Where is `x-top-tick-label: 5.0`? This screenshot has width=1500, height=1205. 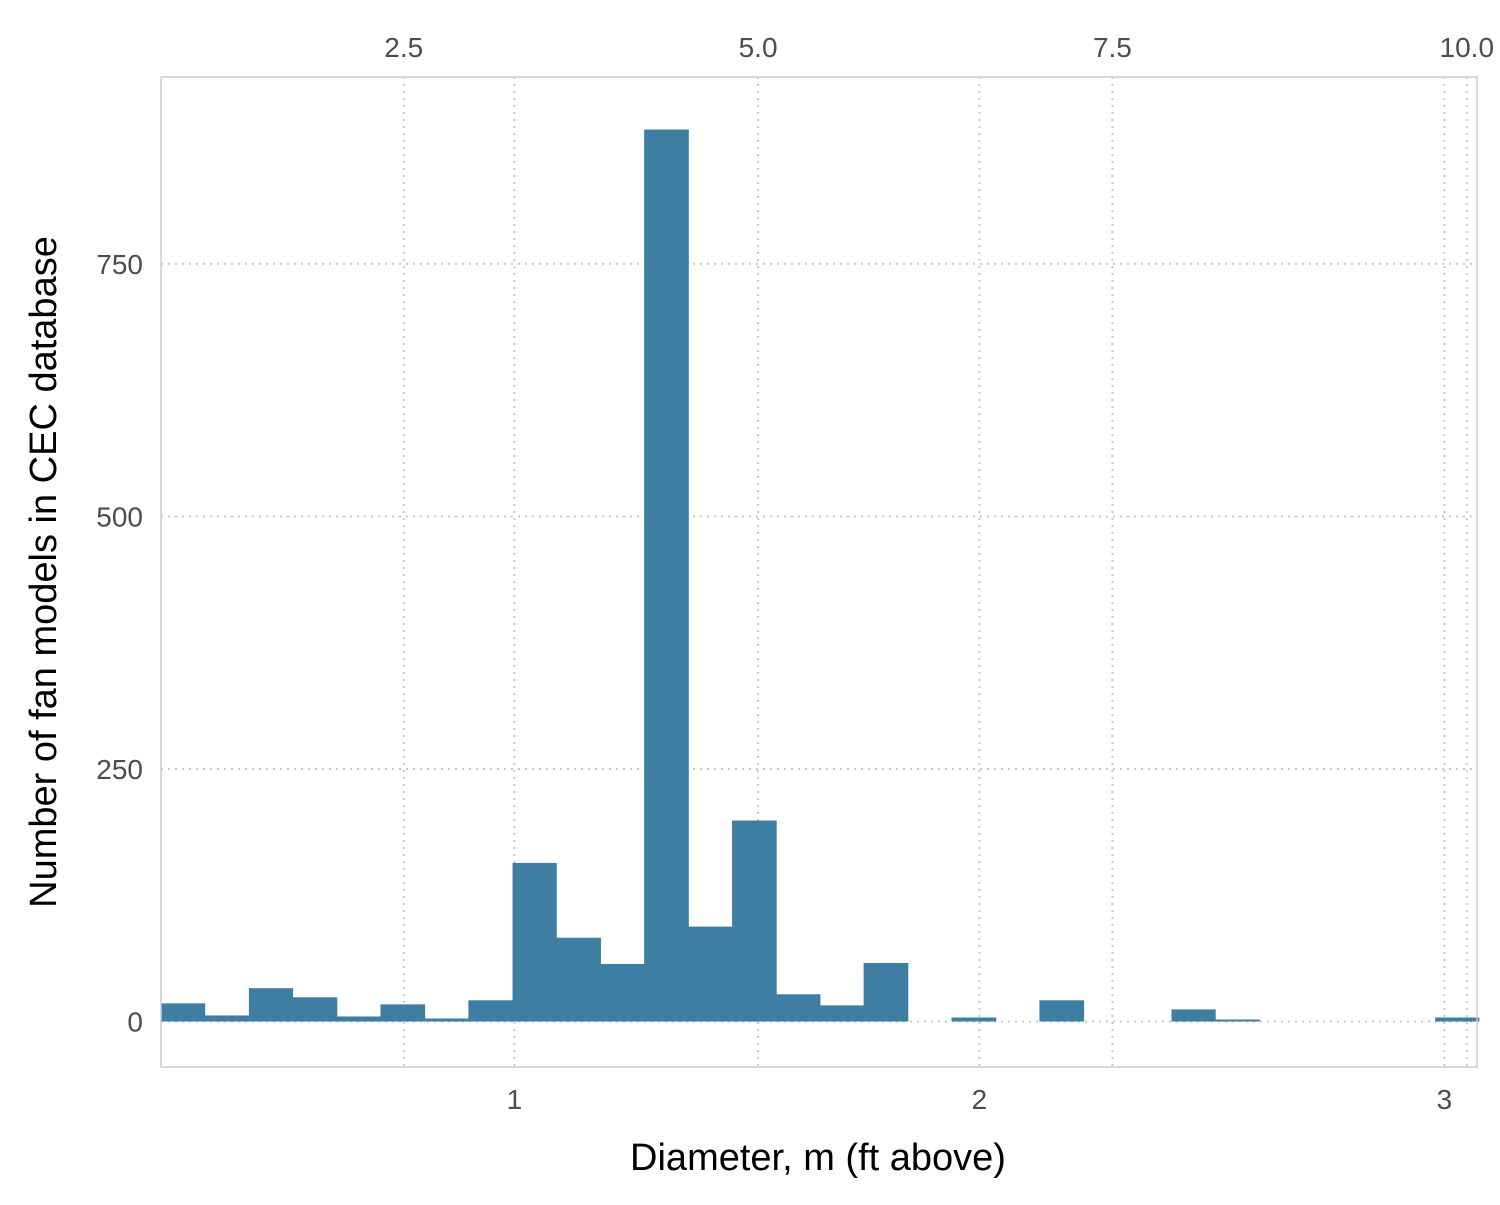 x-top-tick-label: 5.0 is located at coordinates (758, 47).